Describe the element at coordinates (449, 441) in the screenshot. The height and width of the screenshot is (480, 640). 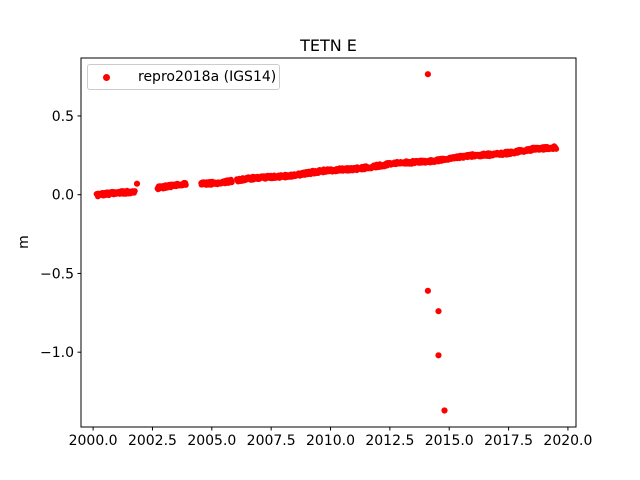
I see `x-tick-label: 2015.0` at that location.